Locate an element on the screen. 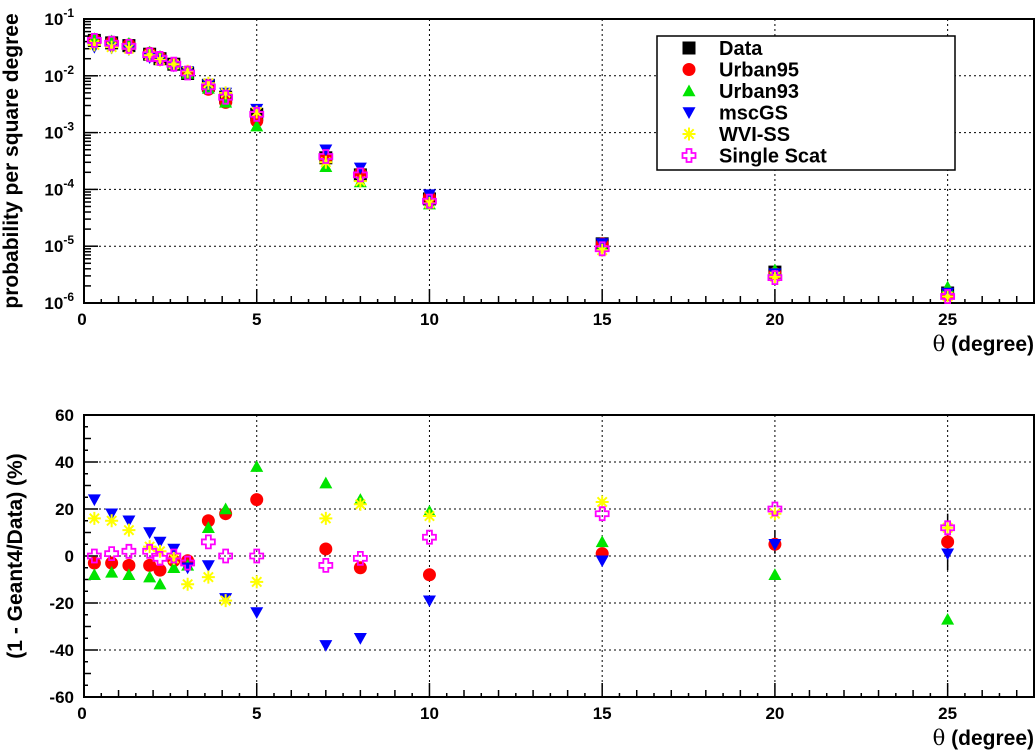 The image size is (1036, 751). top-y-axis-title: probability per square degree is located at coordinates (11, 160).